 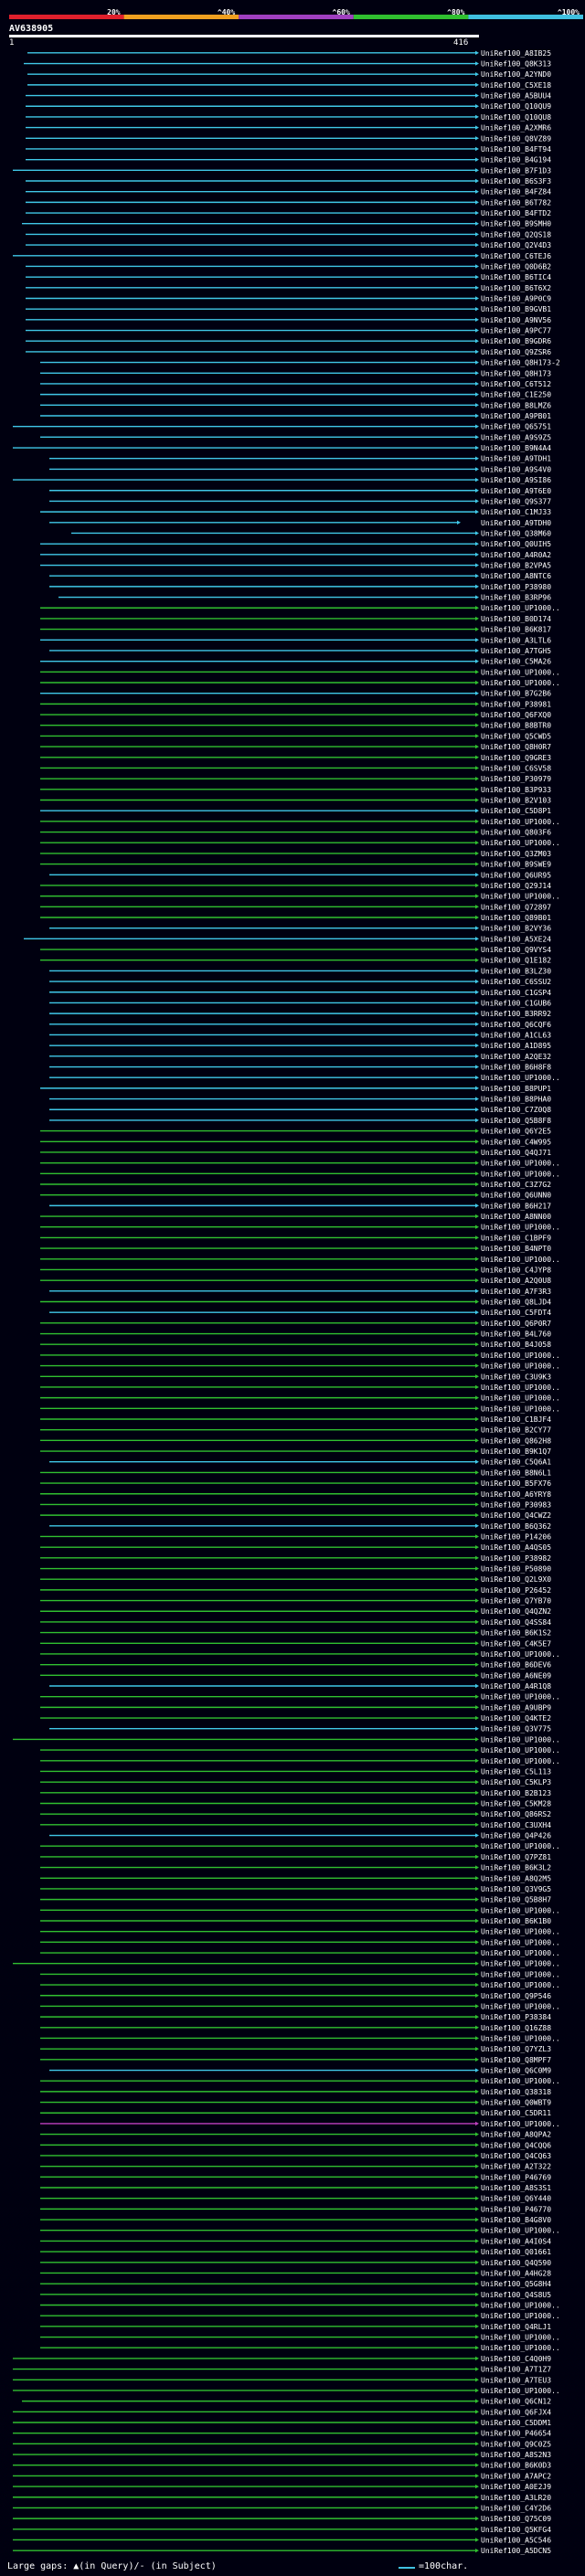 I want to click on hit-label: UniRef100_Q803F6, so click(x=516, y=833).